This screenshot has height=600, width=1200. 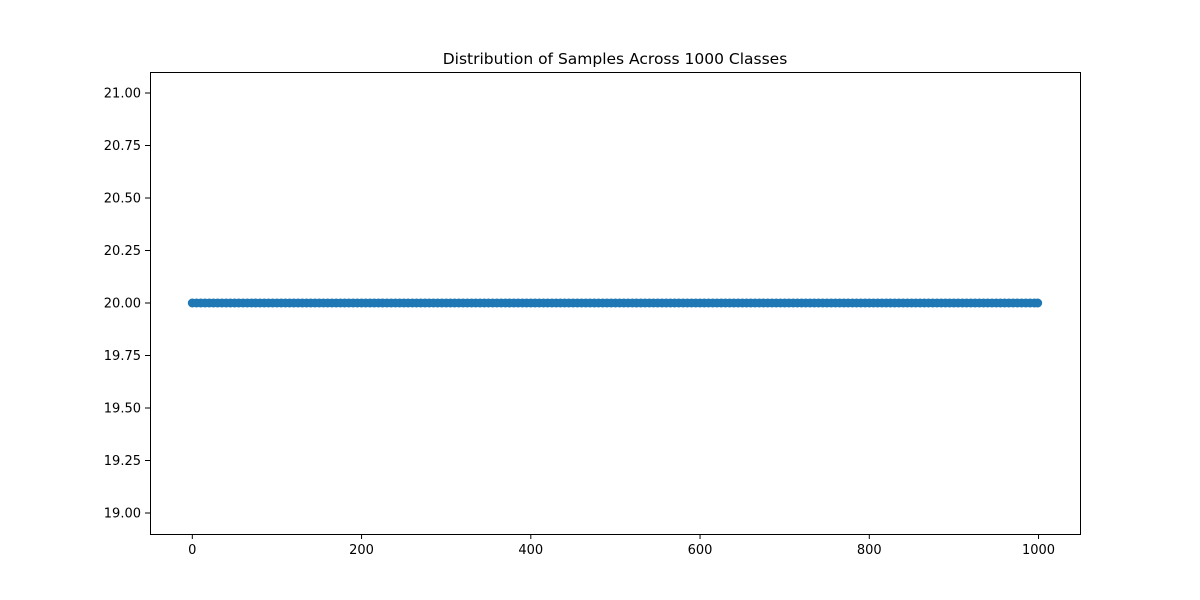 What do you see at coordinates (122, 461) in the screenshot?
I see `y-tick-label: 19.25` at bounding box center [122, 461].